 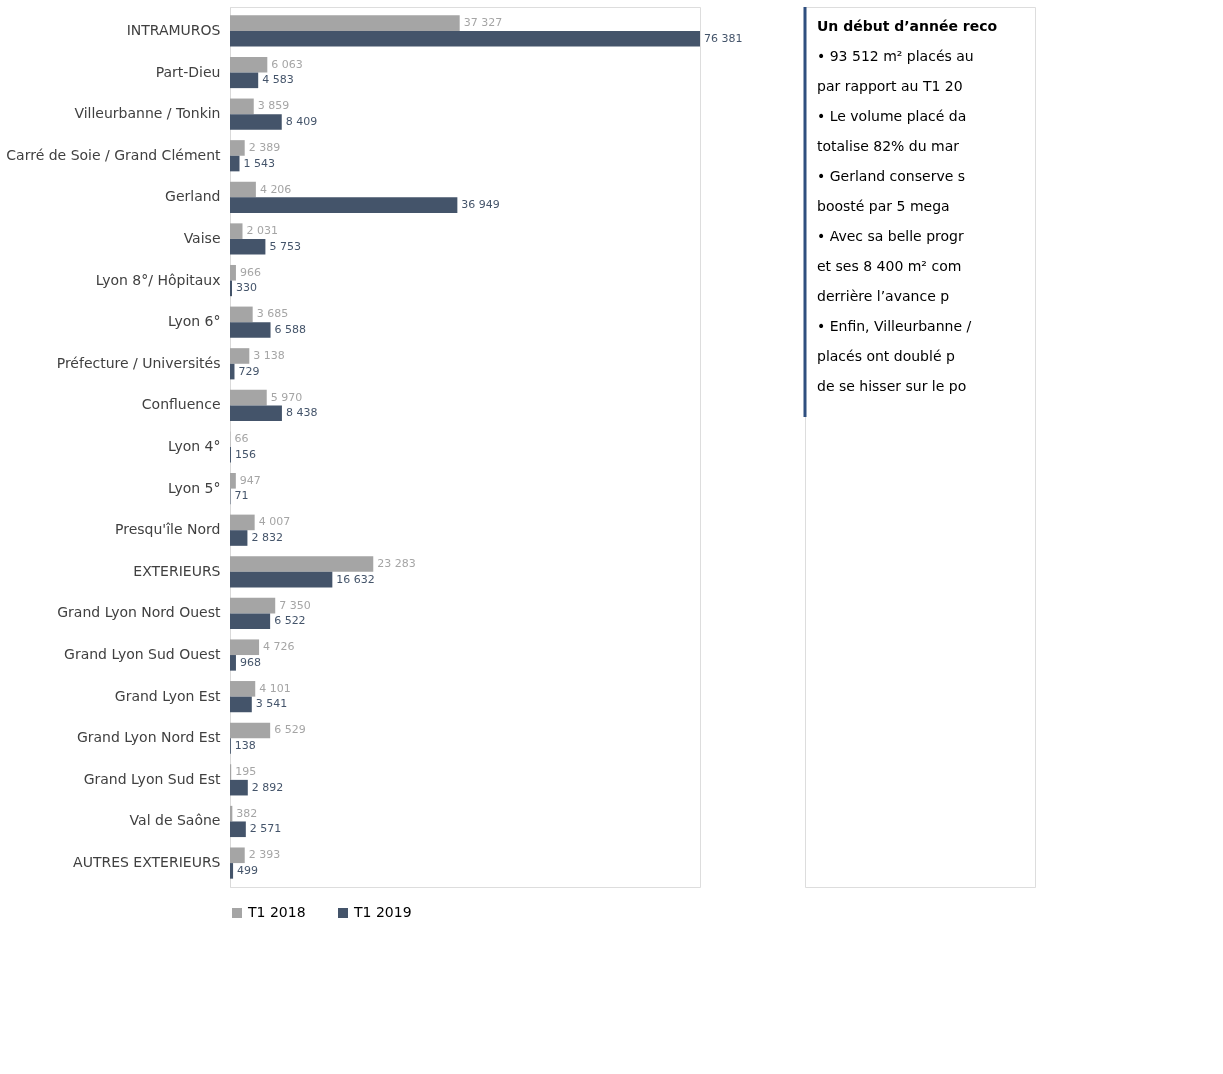 I want to click on data-label: 195, so click(x=246, y=772).